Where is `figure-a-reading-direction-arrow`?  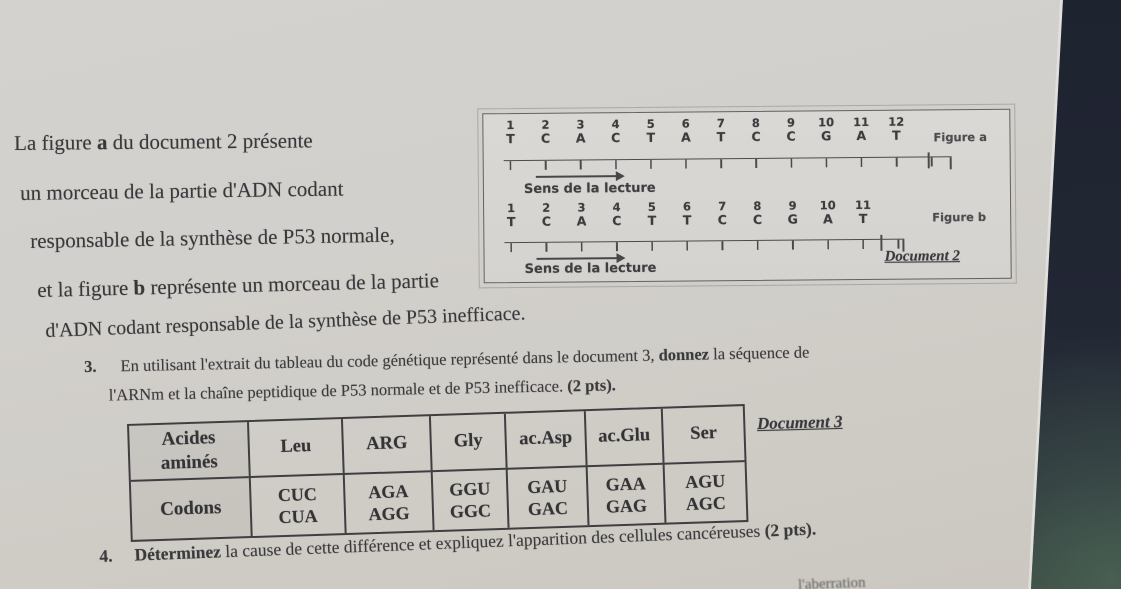 figure-a-reading-direction-arrow is located at coordinates (576, 176).